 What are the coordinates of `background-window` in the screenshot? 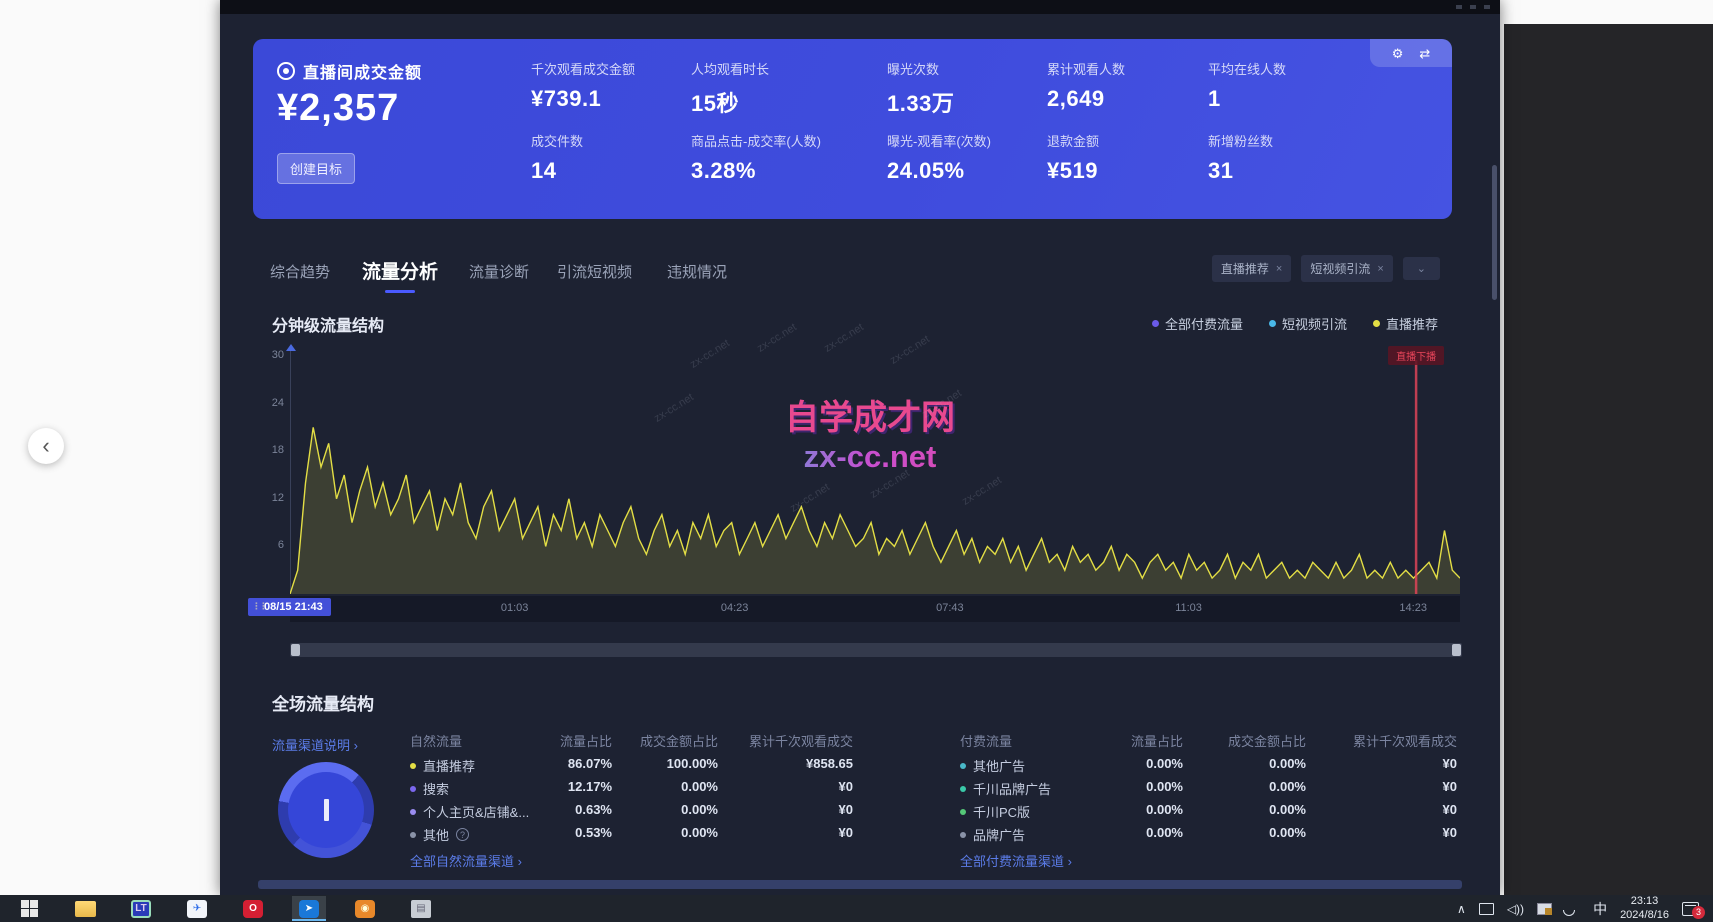 It's located at (1608, 459).